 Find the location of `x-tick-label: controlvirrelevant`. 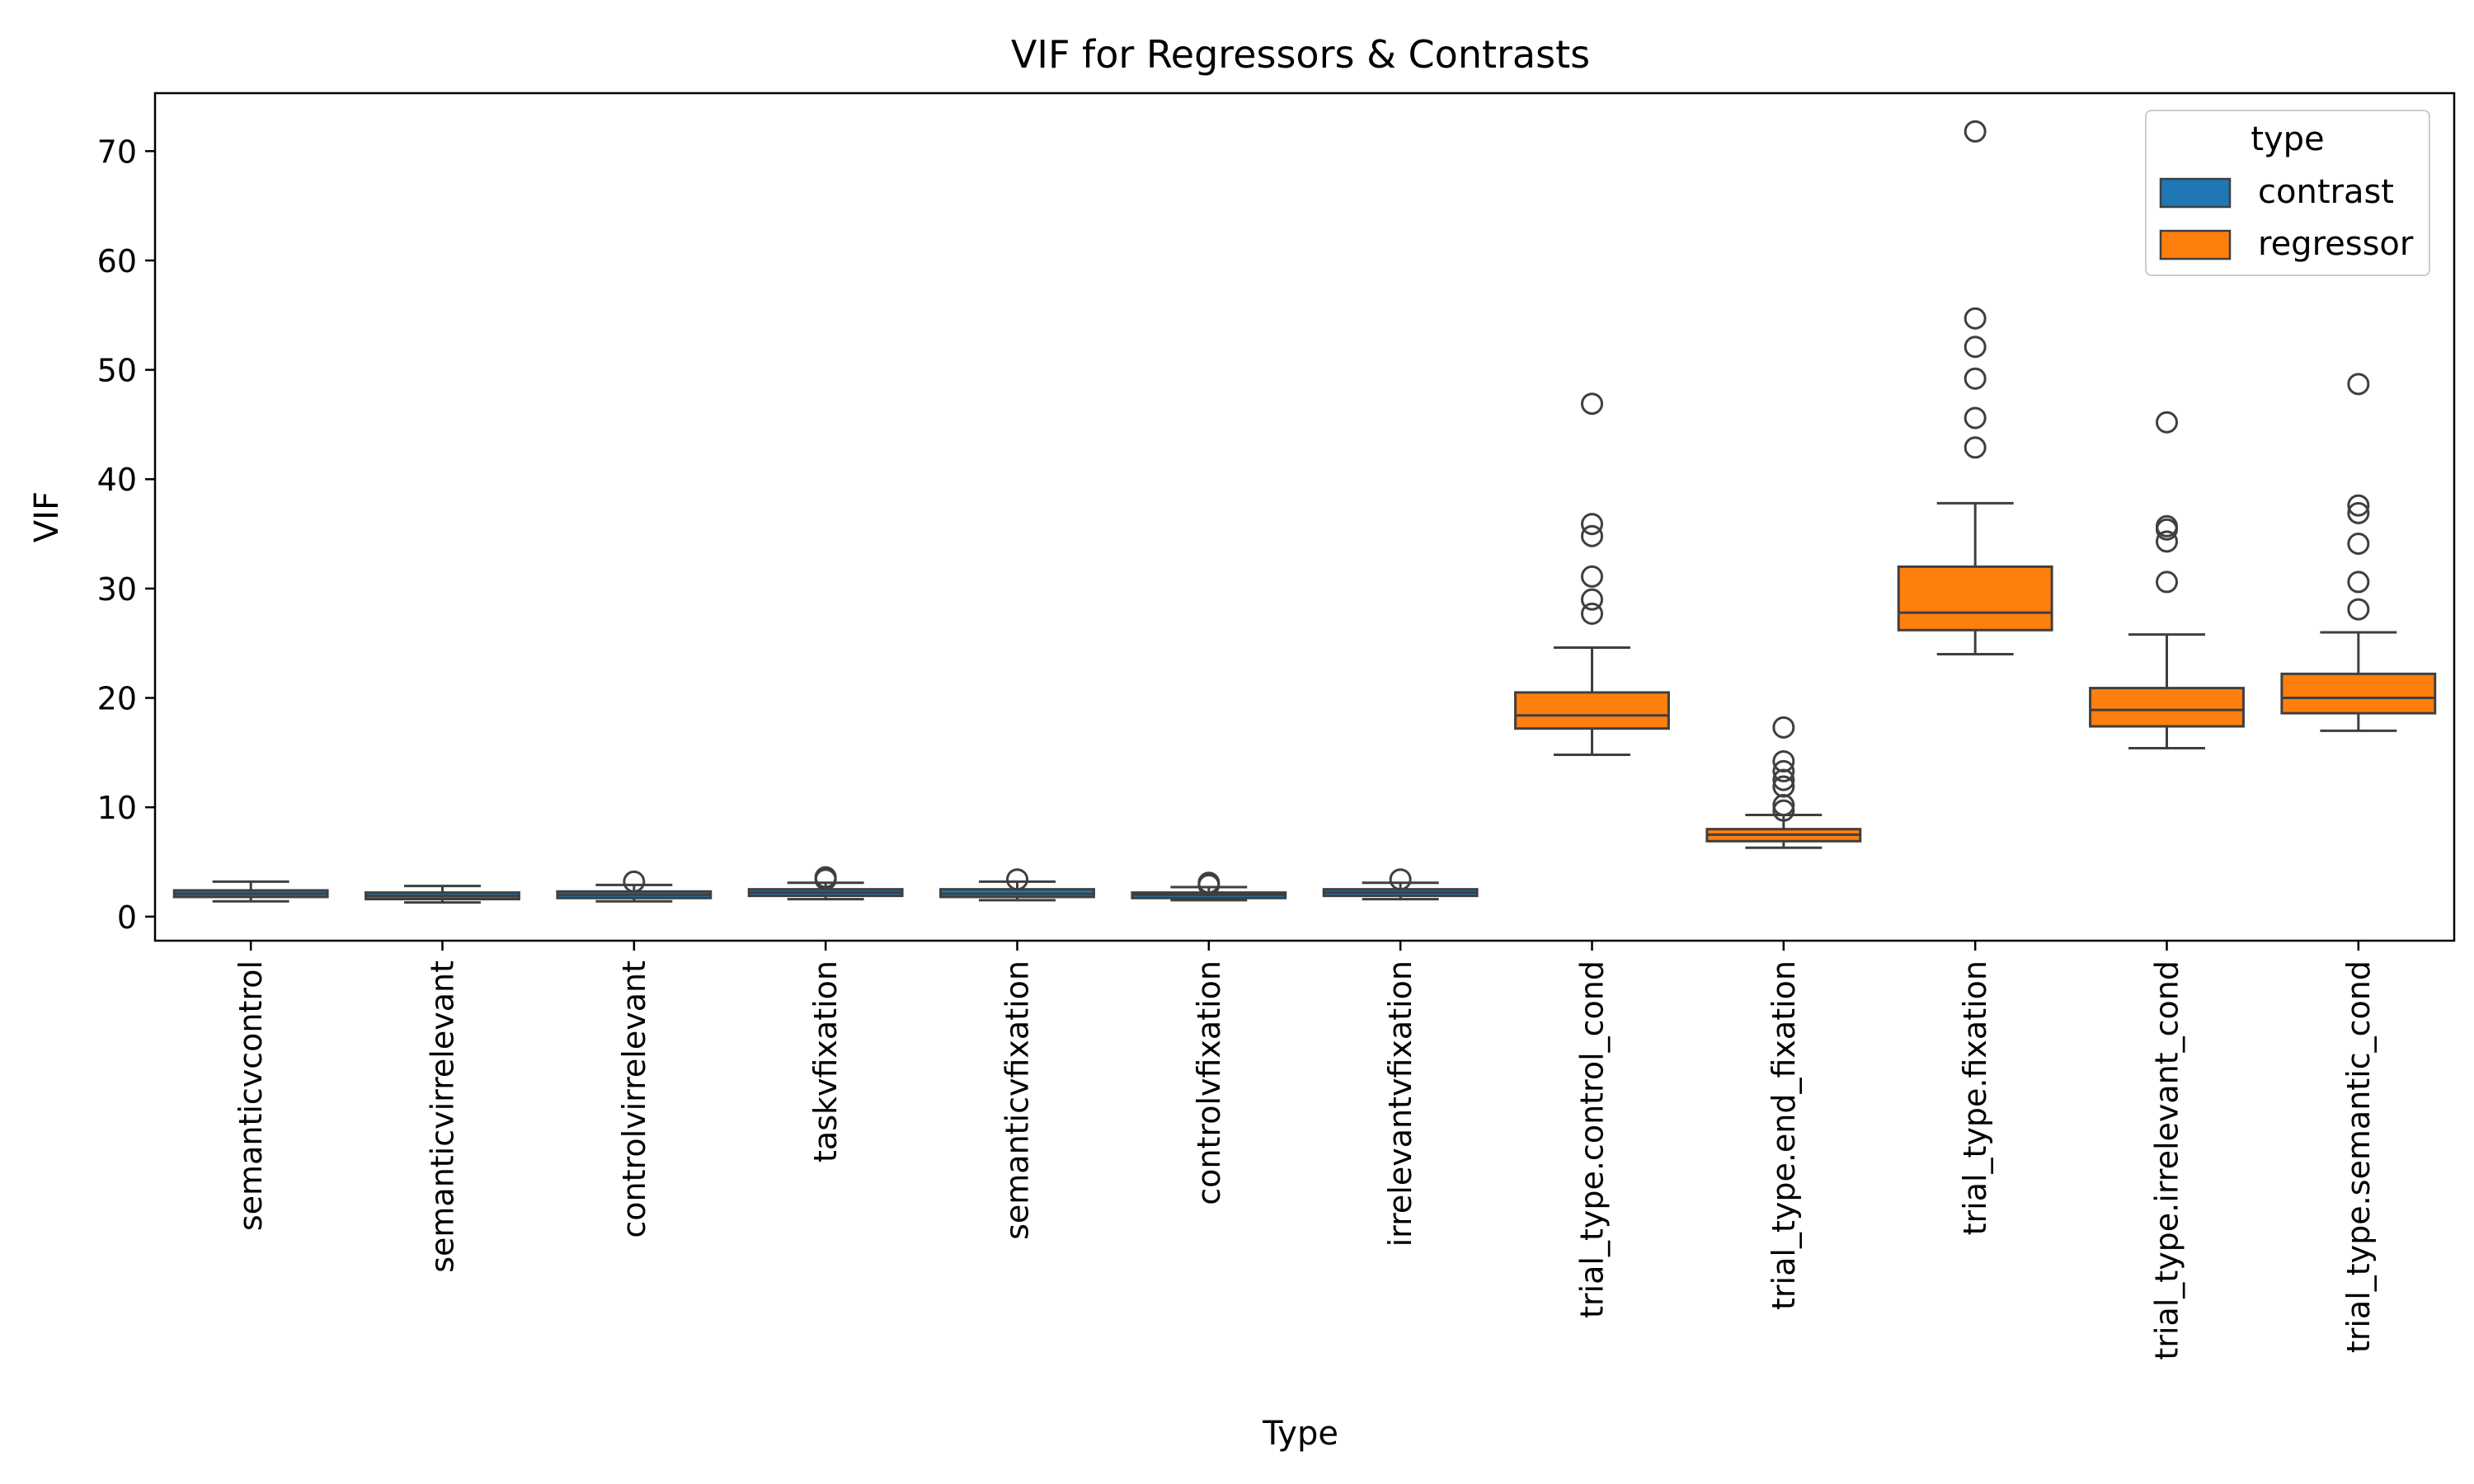

x-tick-label: controlvirrelevant is located at coordinates (634, 1099).